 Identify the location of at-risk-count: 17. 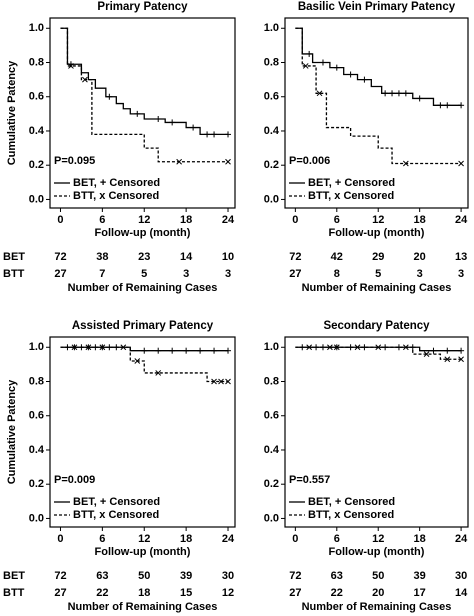
(420, 593).